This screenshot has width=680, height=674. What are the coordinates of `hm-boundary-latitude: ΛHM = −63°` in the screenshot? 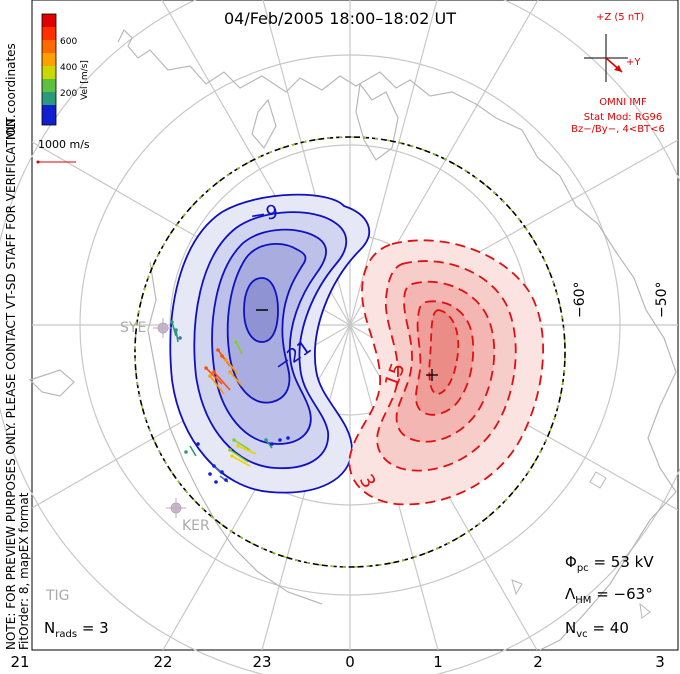 It's located at (609, 595).